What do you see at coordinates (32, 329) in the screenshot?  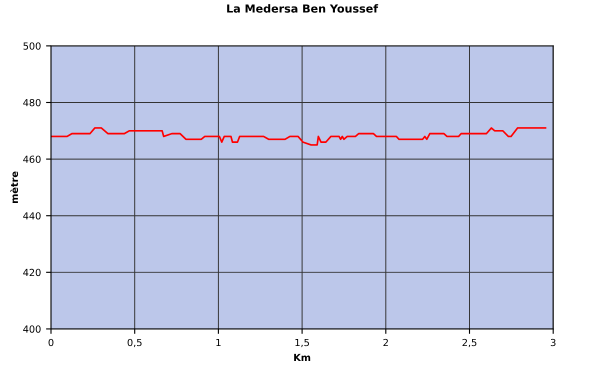 I see `y-tick-label: 400` at bounding box center [32, 329].